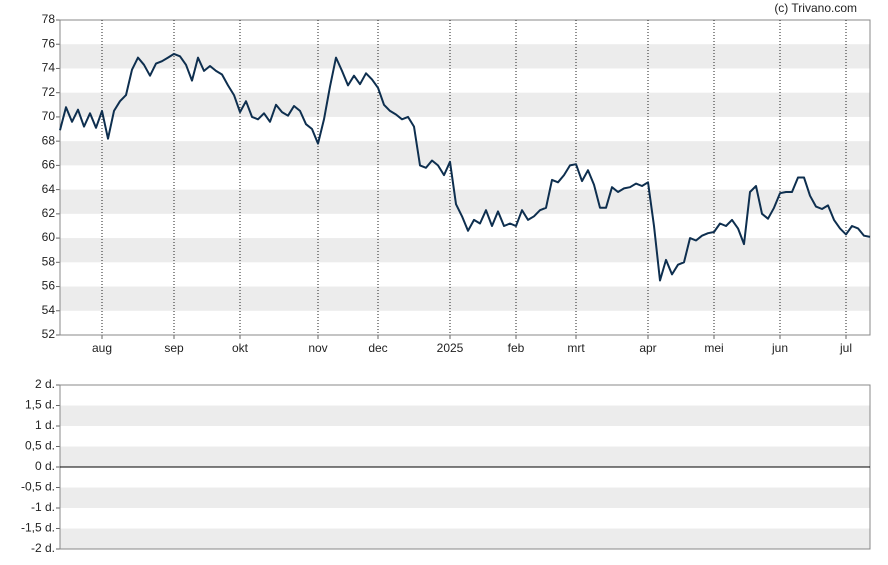 This screenshot has width=888, height=565. What do you see at coordinates (49, 19) in the screenshot?
I see `y-tick-label: 78` at bounding box center [49, 19].